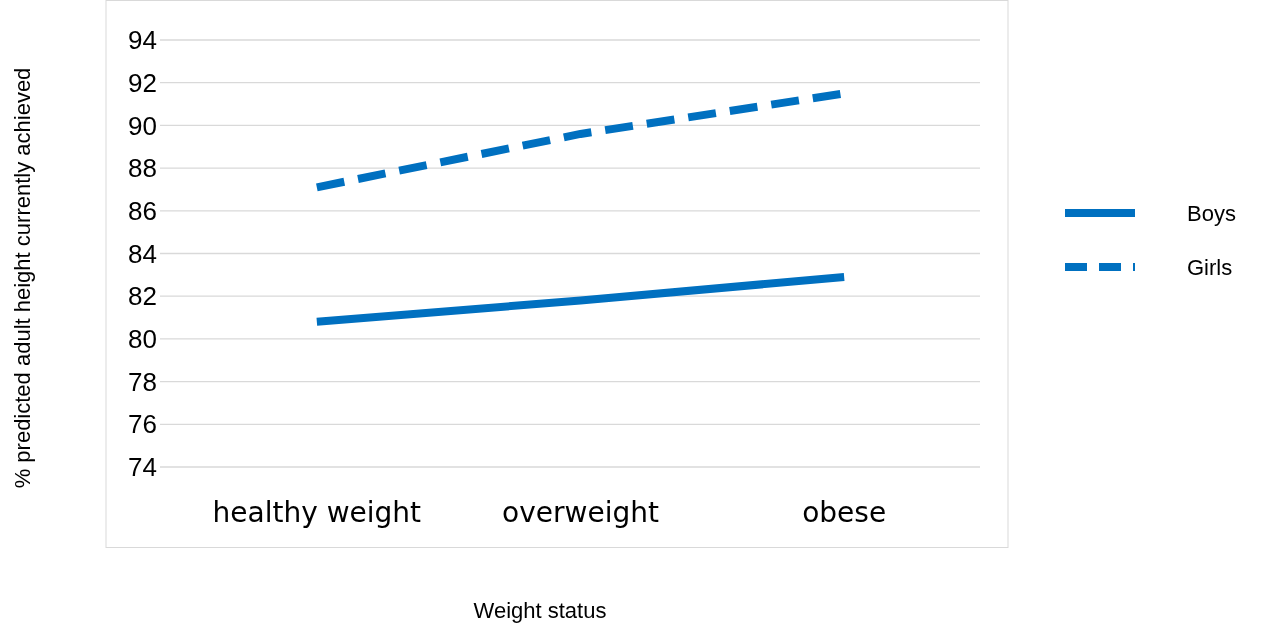 The width and height of the screenshot is (1261, 629). I want to click on x-tick-label: obese, so click(844, 512).